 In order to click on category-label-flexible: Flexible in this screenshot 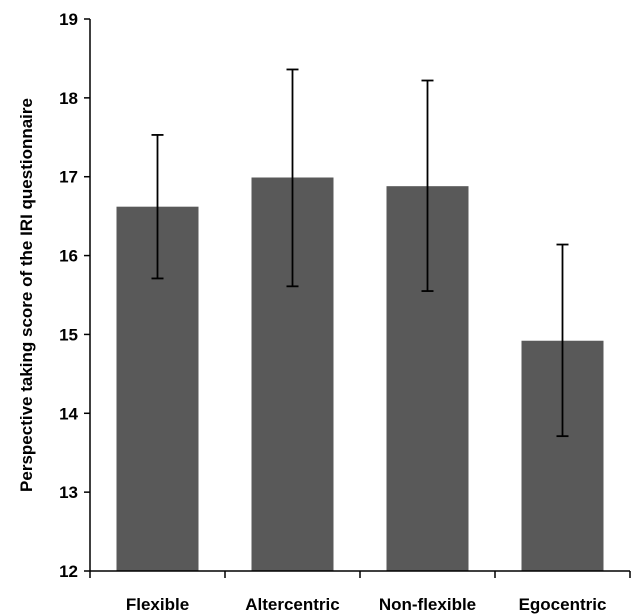, I will do `click(157, 604)`.